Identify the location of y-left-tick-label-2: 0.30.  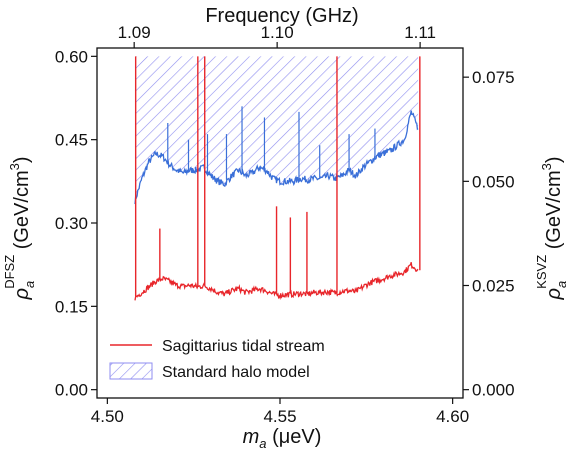
(71, 223).